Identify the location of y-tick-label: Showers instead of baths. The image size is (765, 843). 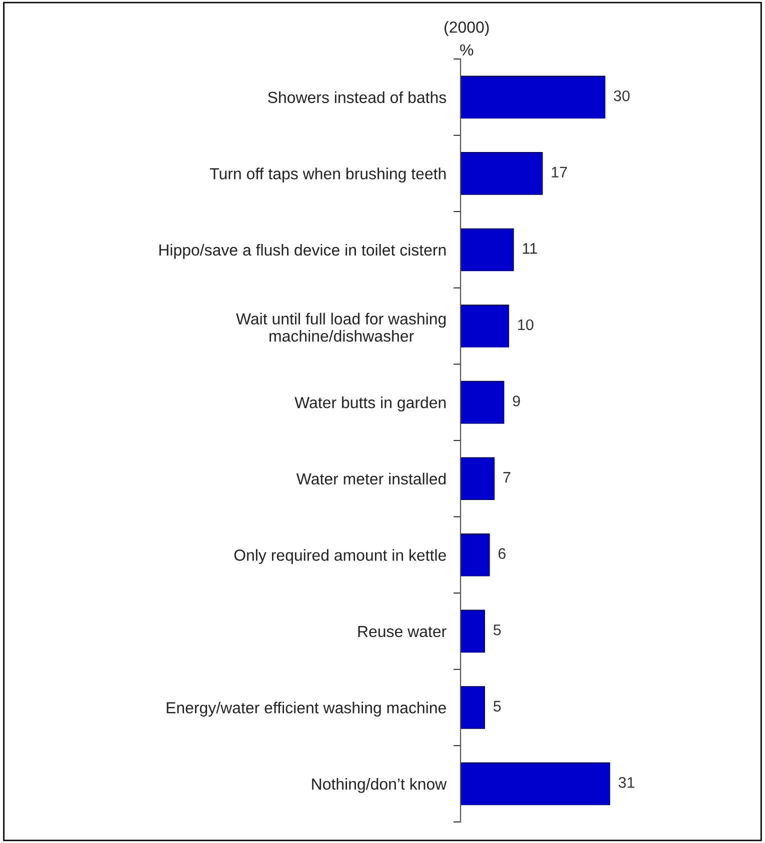
(357, 97).